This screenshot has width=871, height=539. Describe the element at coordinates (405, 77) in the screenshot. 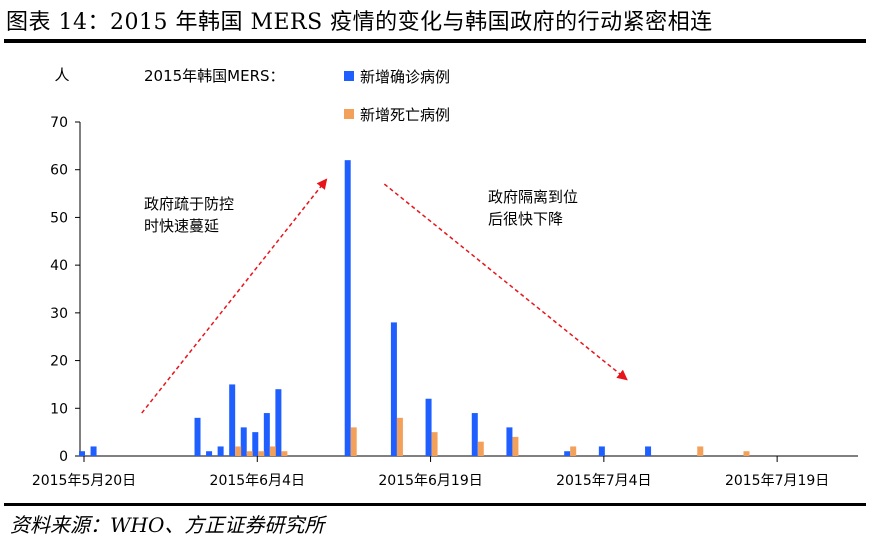

I see `legend-label: 新增确诊病例` at that location.